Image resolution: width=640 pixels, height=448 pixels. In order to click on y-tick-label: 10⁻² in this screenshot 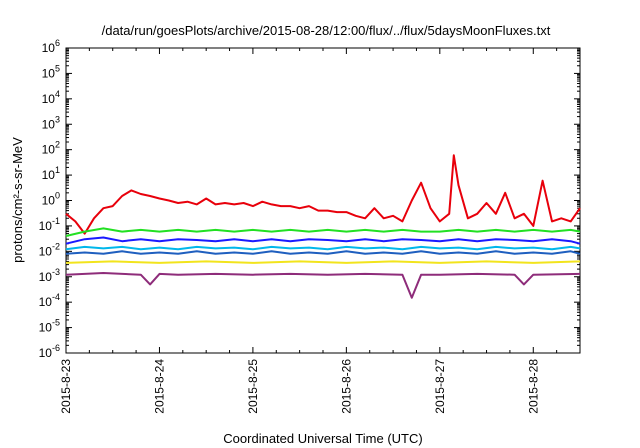, I will do `click(49, 249)`.